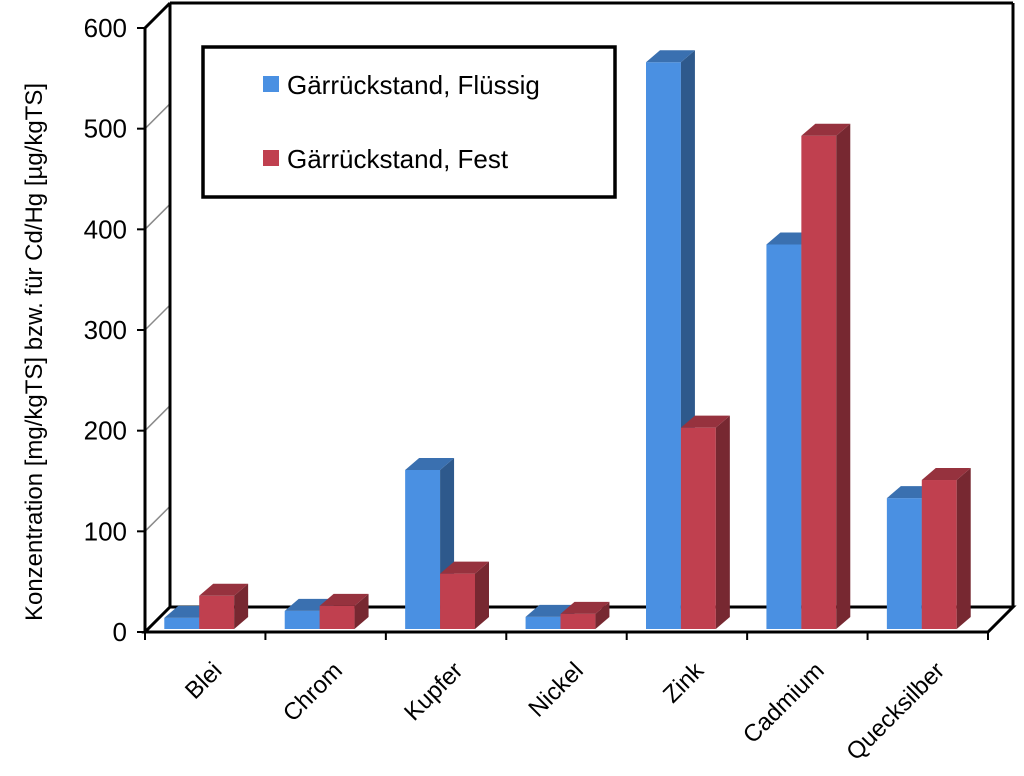 The width and height of the screenshot is (1024, 776). I want to click on legend-box, so click(409, 122).